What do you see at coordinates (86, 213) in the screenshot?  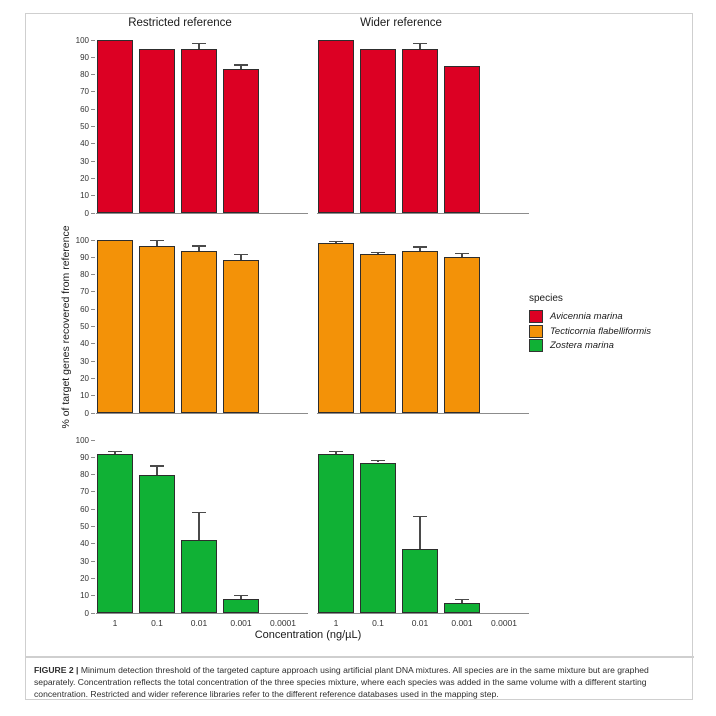 I see `y-tick-label-0: 0` at bounding box center [86, 213].